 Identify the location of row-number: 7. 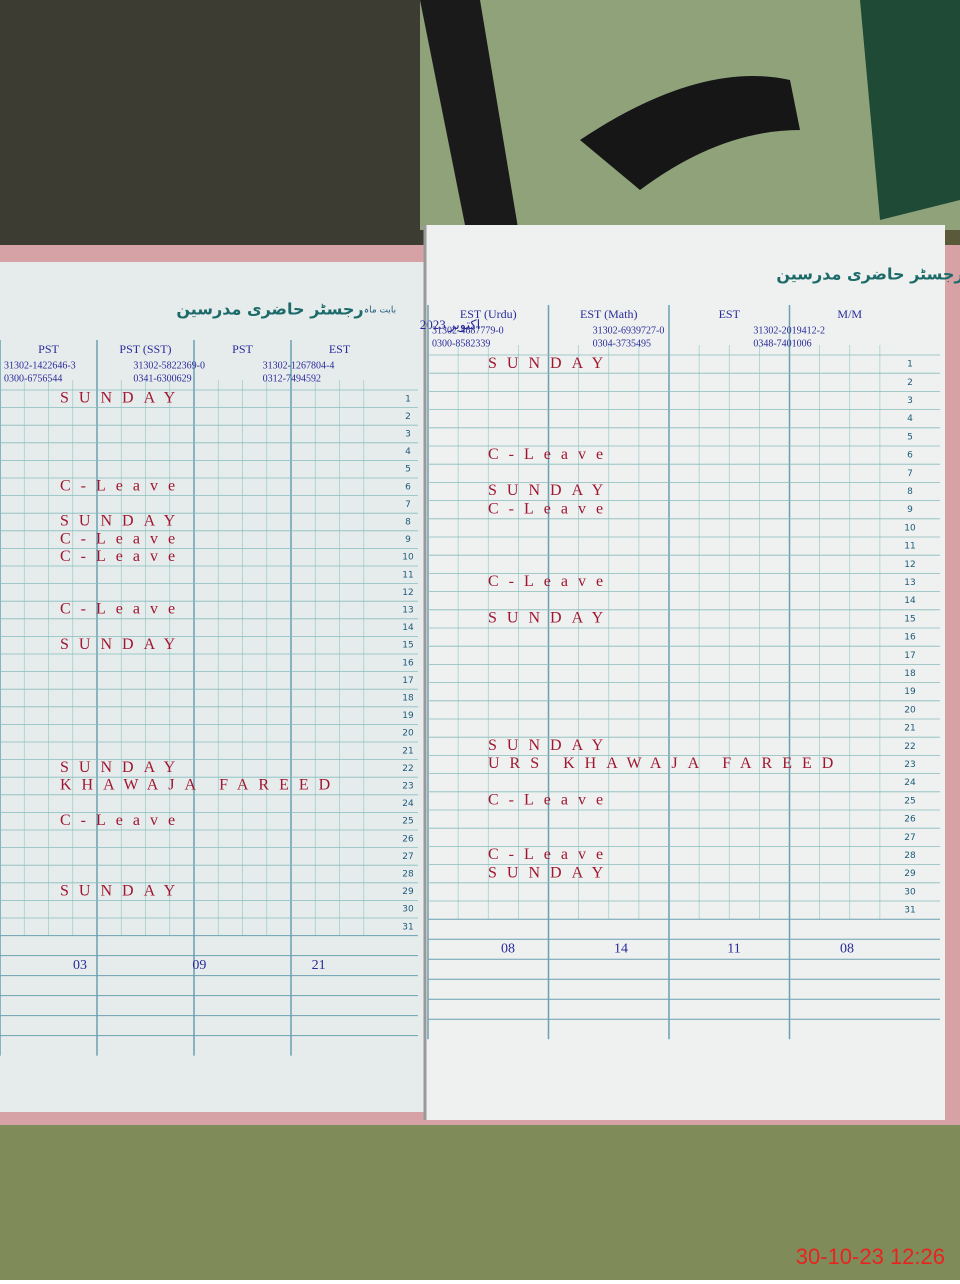
(408, 505).